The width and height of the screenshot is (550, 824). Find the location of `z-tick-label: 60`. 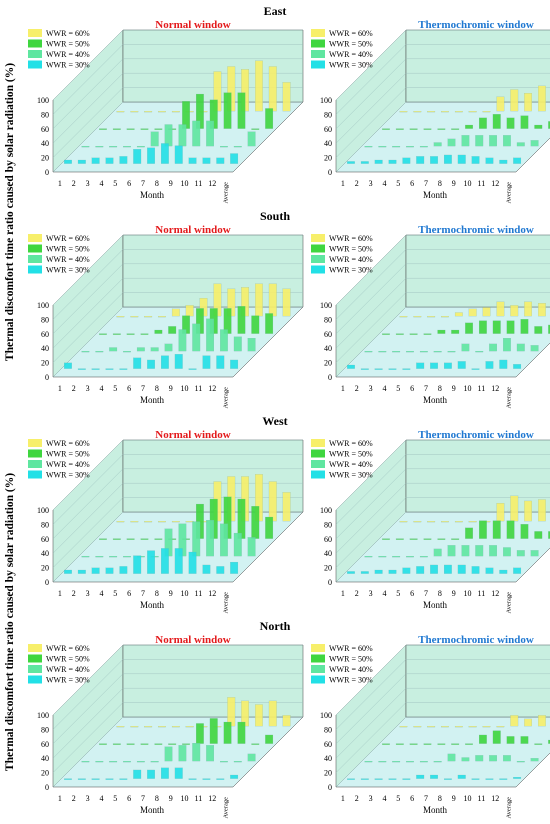

z-tick-label: 60 is located at coordinates (328, 539).